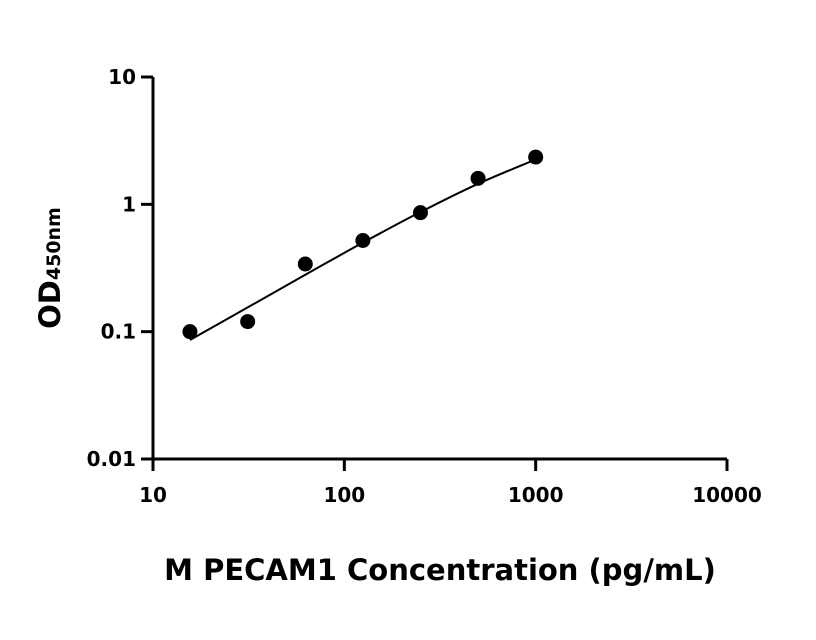  Describe the element at coordinates (54, 243) in the screenshot. I see `y-axis-title-sub: 450nm` at that location.